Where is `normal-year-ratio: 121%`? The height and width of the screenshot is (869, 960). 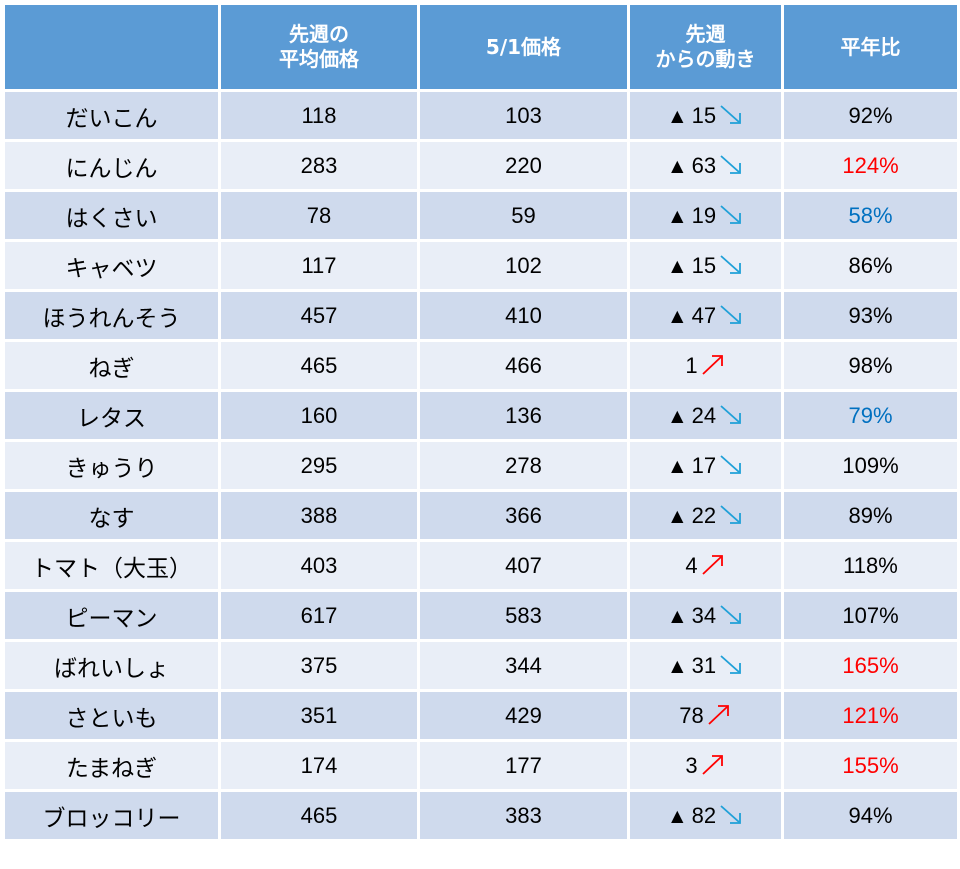 normal-year-ratio: 121% is located at coordinates (870, 715).